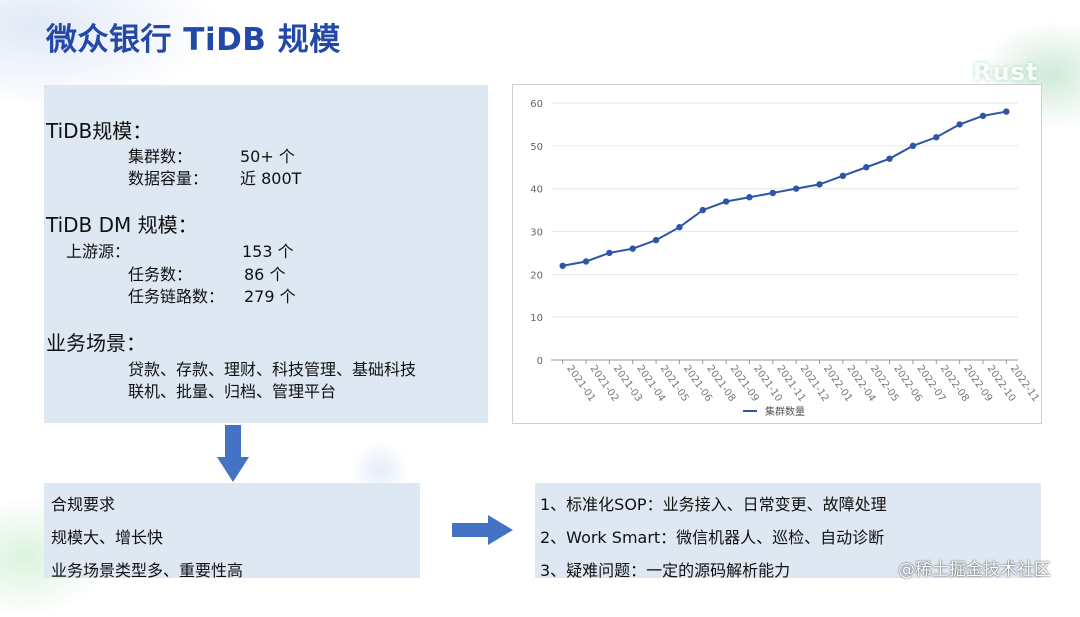  I want to click on y-tick-label: 40, so click(536, 190).